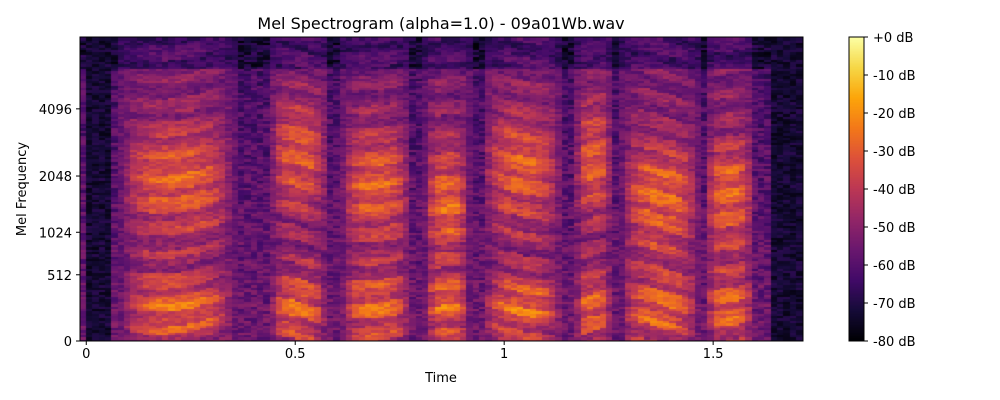 The image size is (1000, 400). What do you see at coordinates (68, 342) in the screenshot?
I see `y-tick-label: 0` at bounding box center [68, 342].